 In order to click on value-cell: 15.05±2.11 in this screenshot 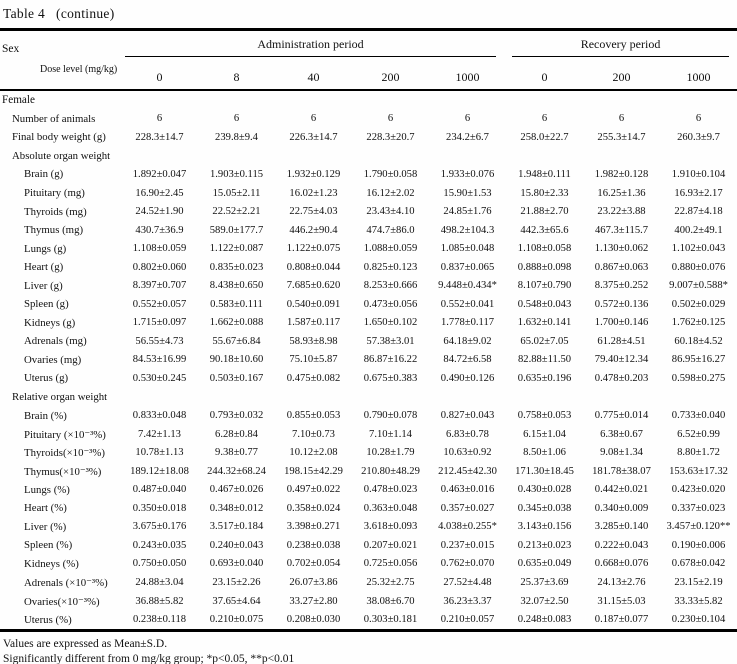, I will do `click(236, 193)`.